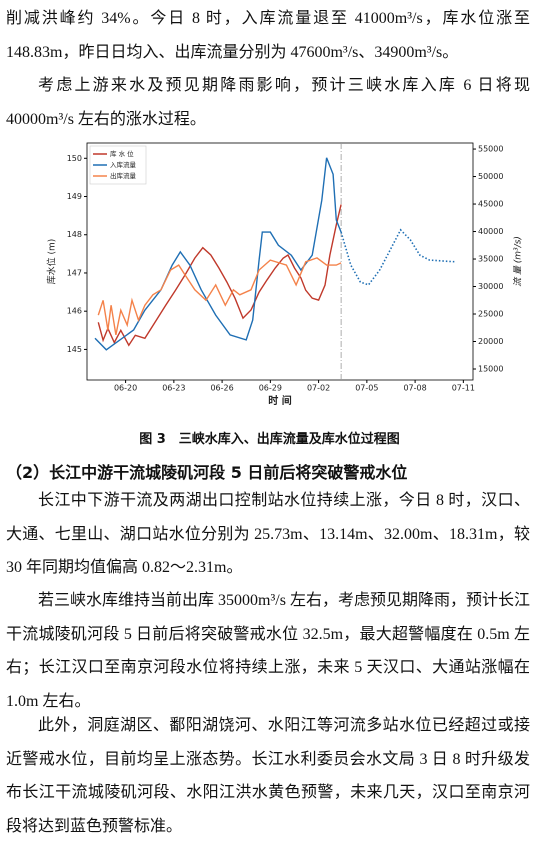 Image resolution: width=539 pixels, height=844 pixels. Describe the element at coordinates (123, 164) in the screenshot. I see `legend-label: 入库流量` at that location.